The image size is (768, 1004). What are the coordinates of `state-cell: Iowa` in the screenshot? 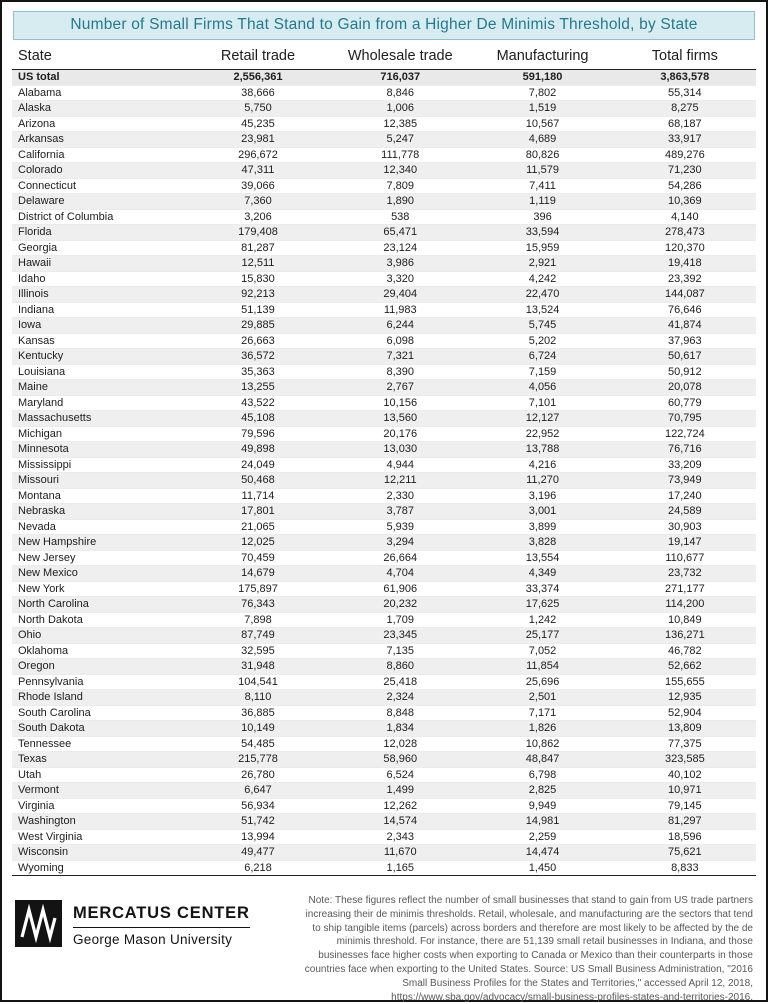 It's located at (99, 325).